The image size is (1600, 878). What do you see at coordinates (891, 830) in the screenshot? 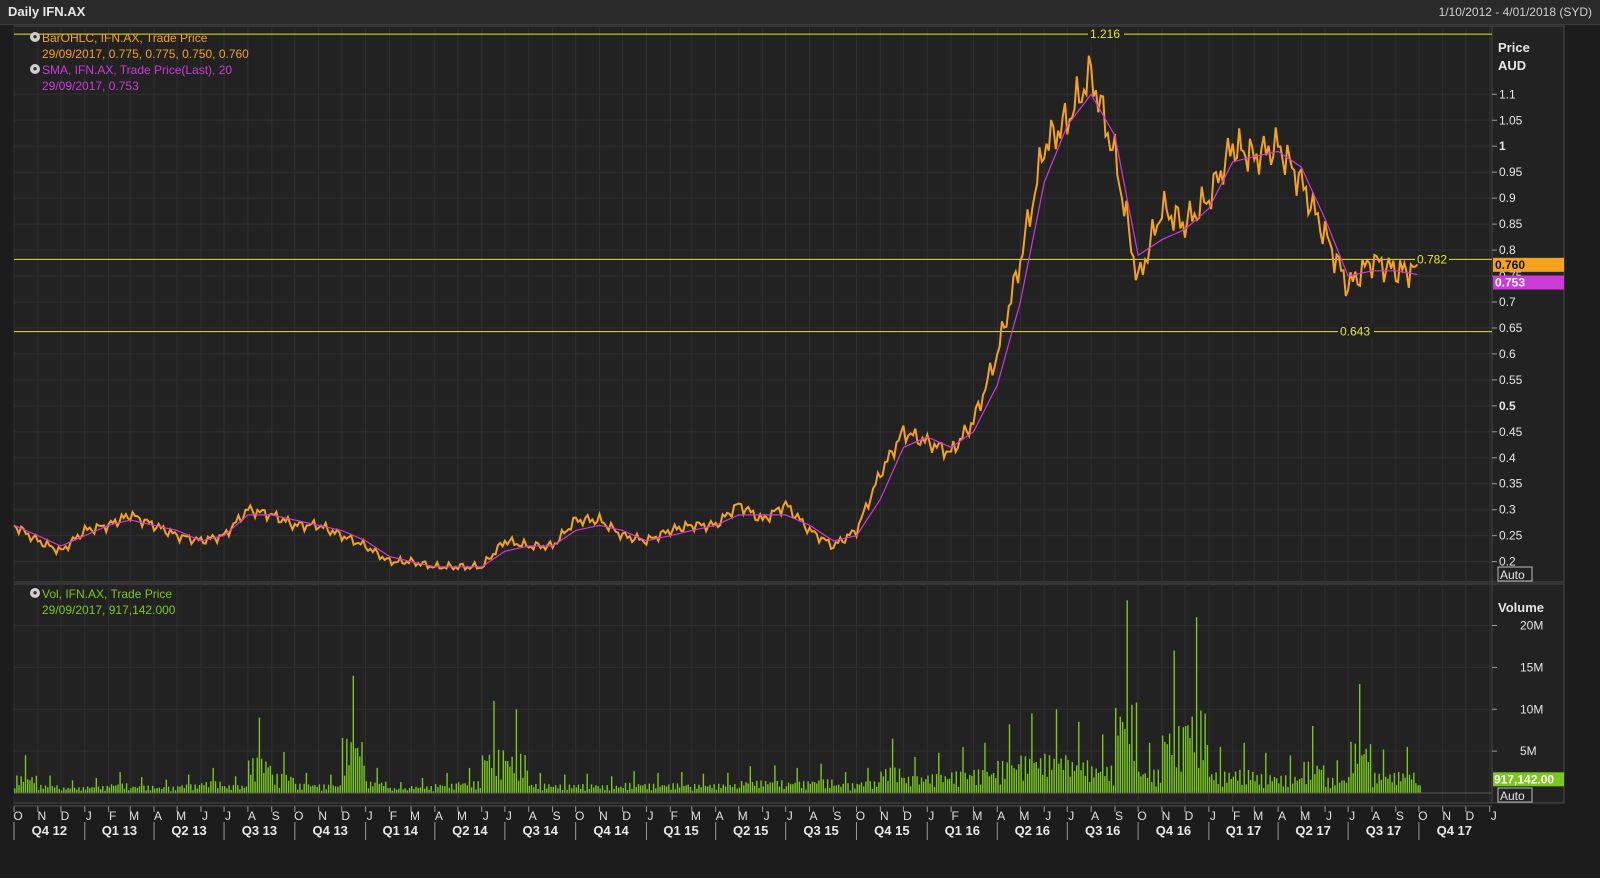
I see `quarter-tick-label: Q4 15` at bounding box center [891, 830].